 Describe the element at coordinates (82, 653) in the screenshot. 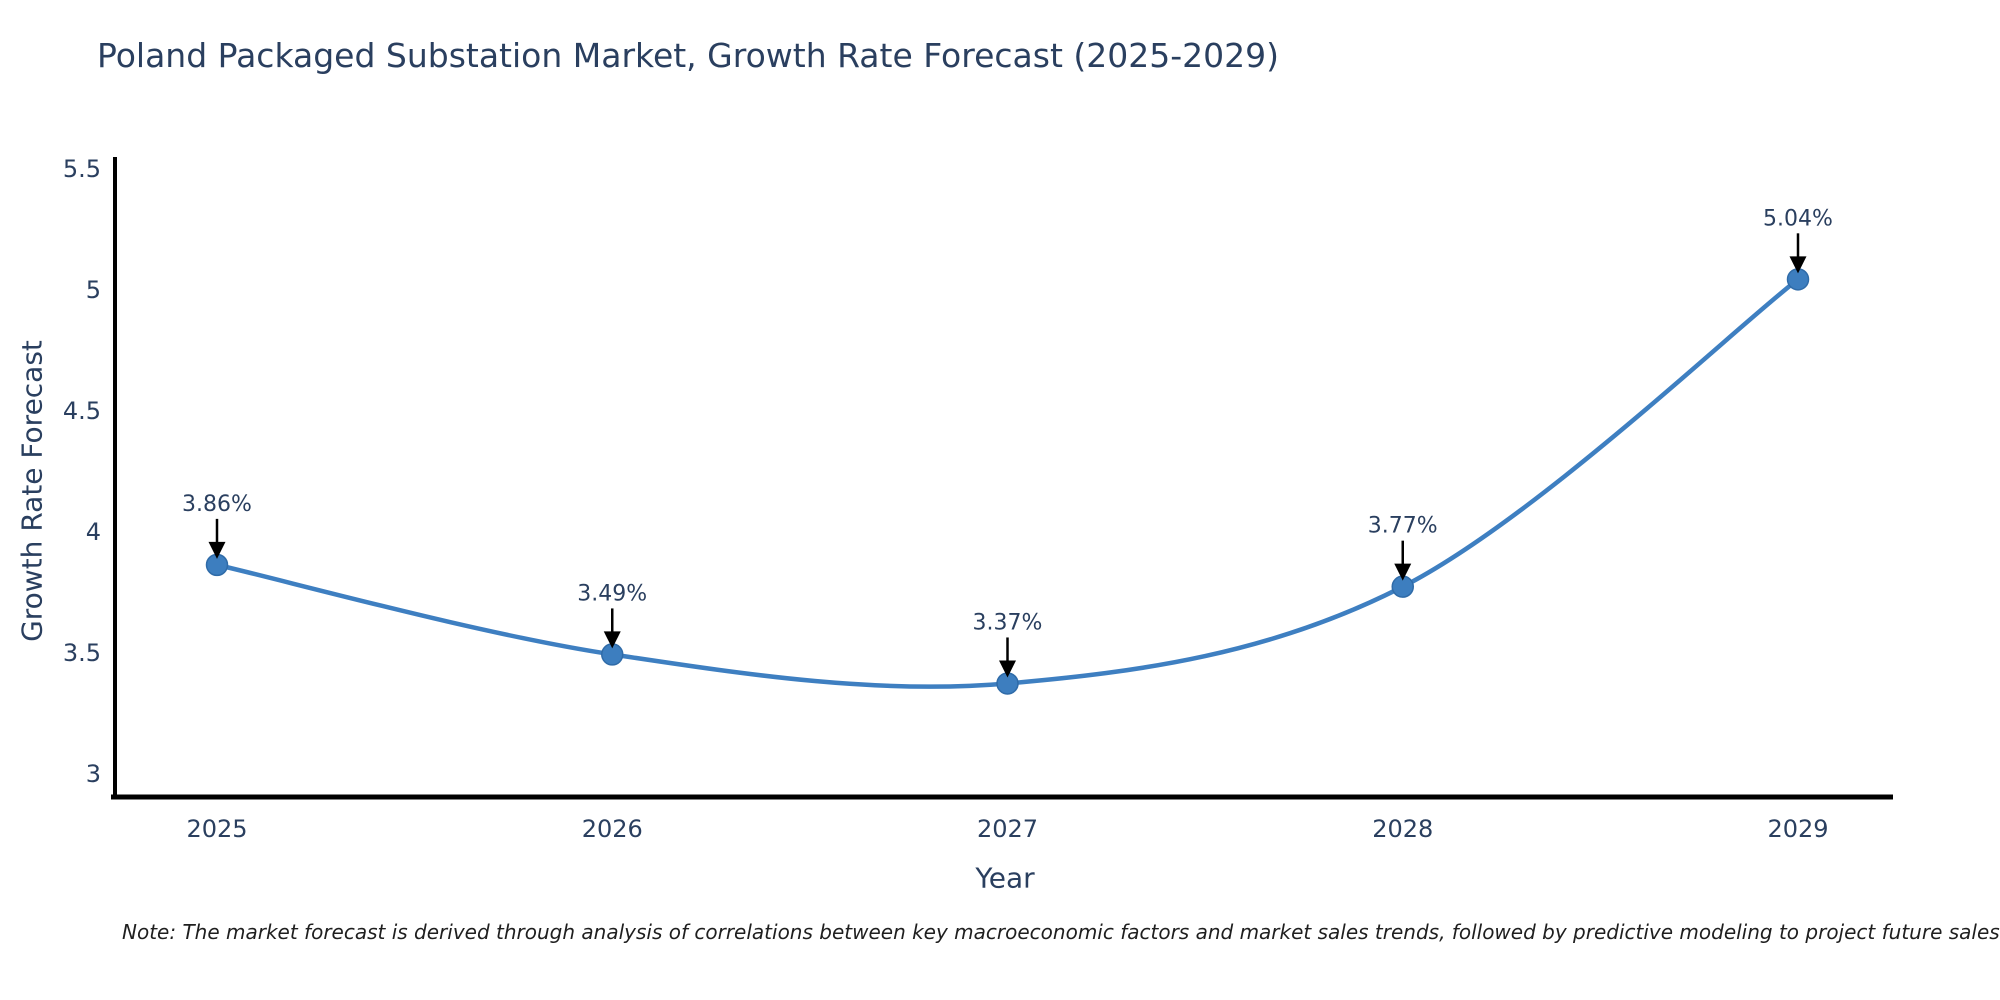

I see `y-tick-label-3.5: 3.5` at that location.